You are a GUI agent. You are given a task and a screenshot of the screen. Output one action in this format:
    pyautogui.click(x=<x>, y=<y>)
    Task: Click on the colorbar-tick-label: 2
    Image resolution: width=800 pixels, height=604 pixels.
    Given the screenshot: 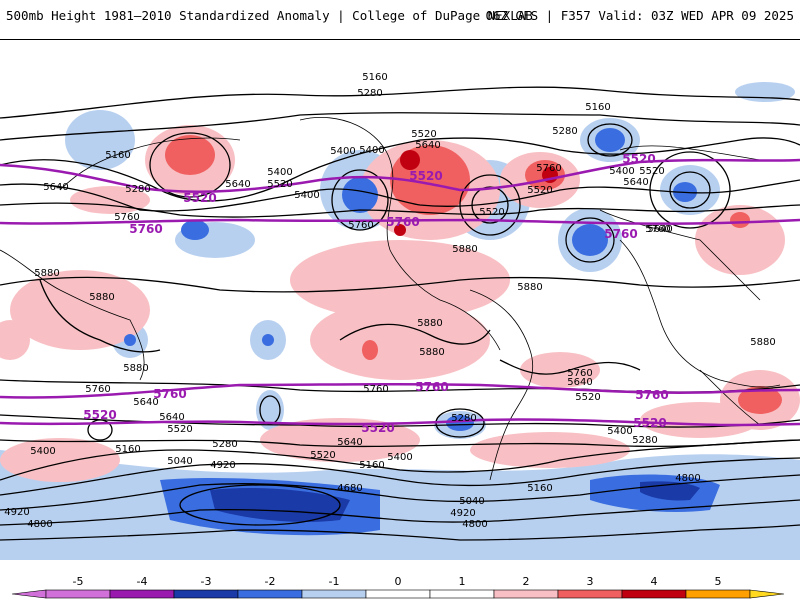 What is the action you would take?
    pyautogui.click(x=526, y=581)
    